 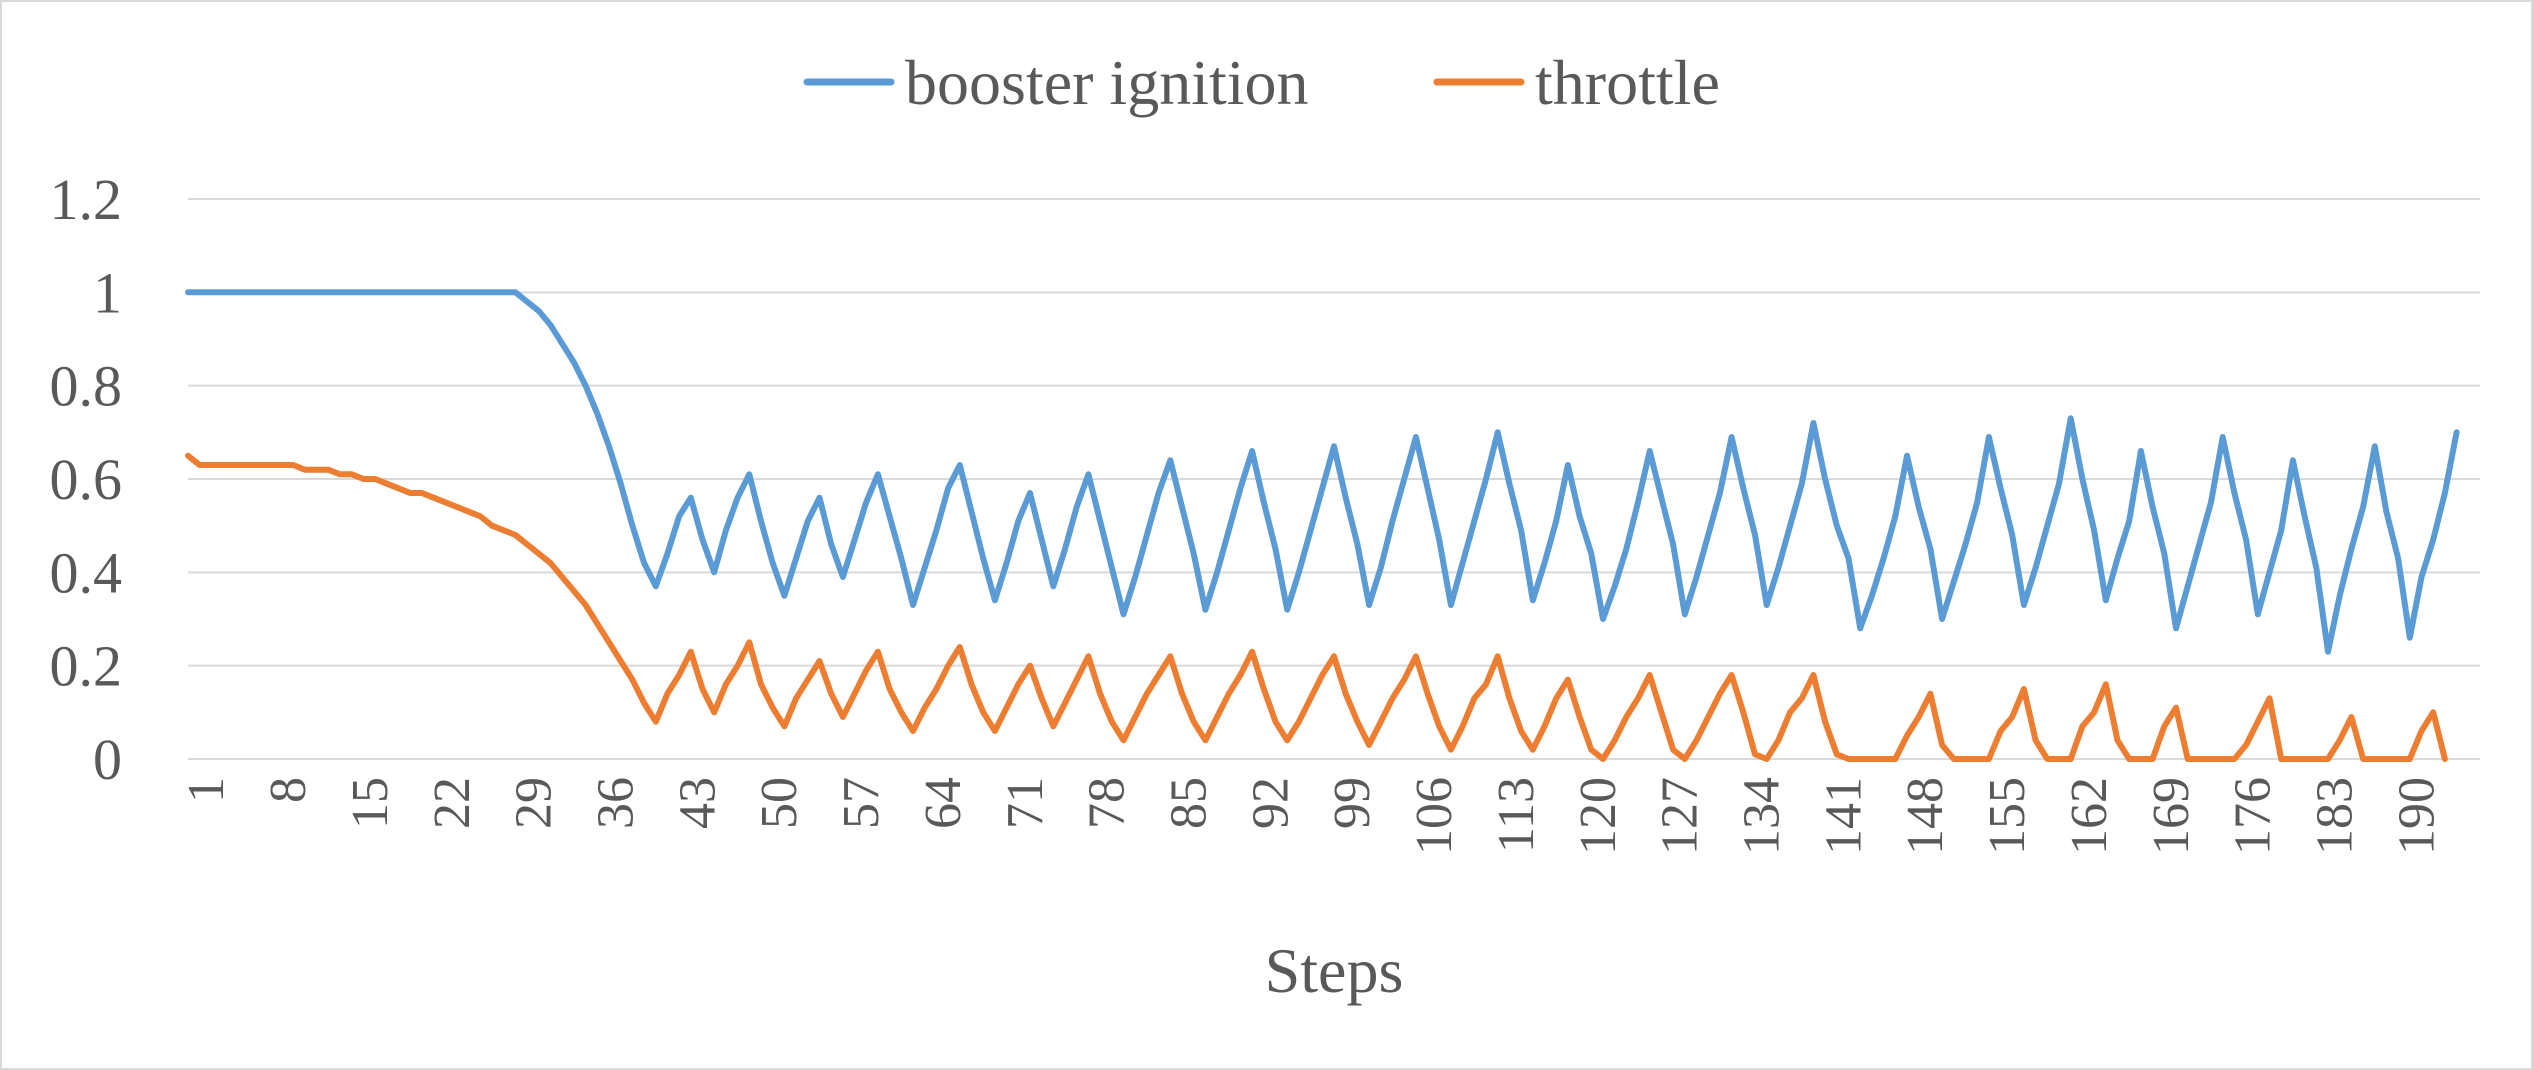 What do you see at coordinates (1598, 816) in the screenshot?
I see `x-tick-label: 120` at bounding box center [1598, 816].